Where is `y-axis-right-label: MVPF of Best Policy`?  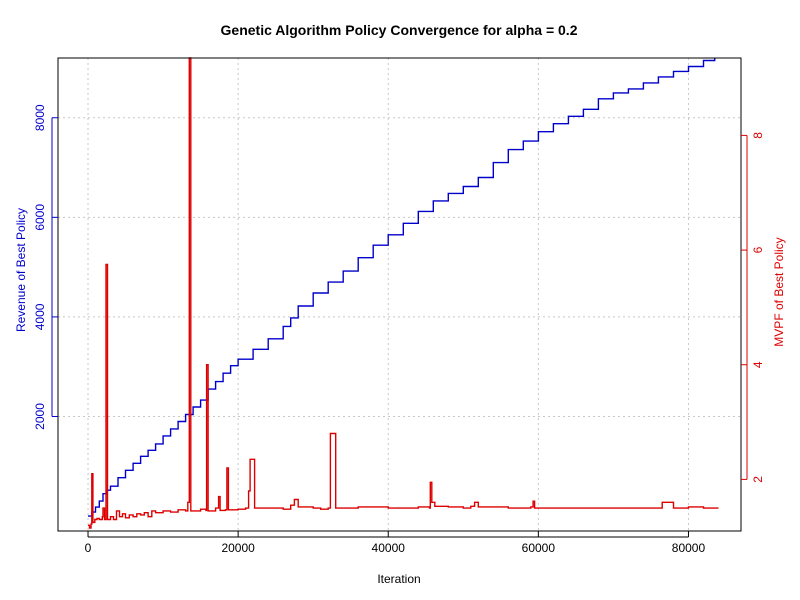 y-axis-right-label: MVPF of Best Policy is located at coordinates (779, 291).